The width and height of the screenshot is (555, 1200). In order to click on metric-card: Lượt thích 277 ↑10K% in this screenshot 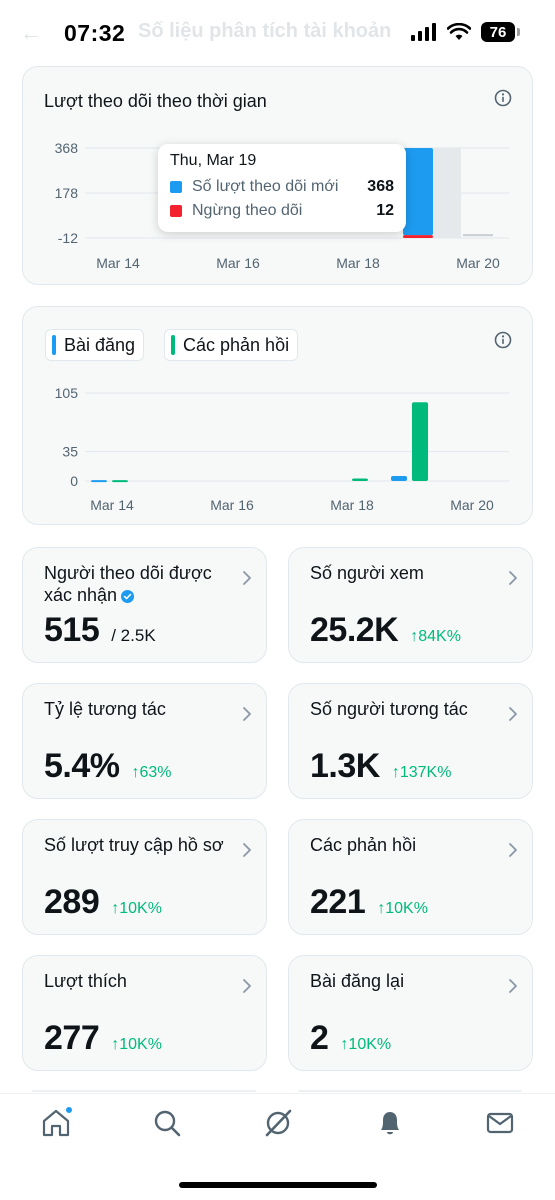, I will do `click(144, 1013)`.